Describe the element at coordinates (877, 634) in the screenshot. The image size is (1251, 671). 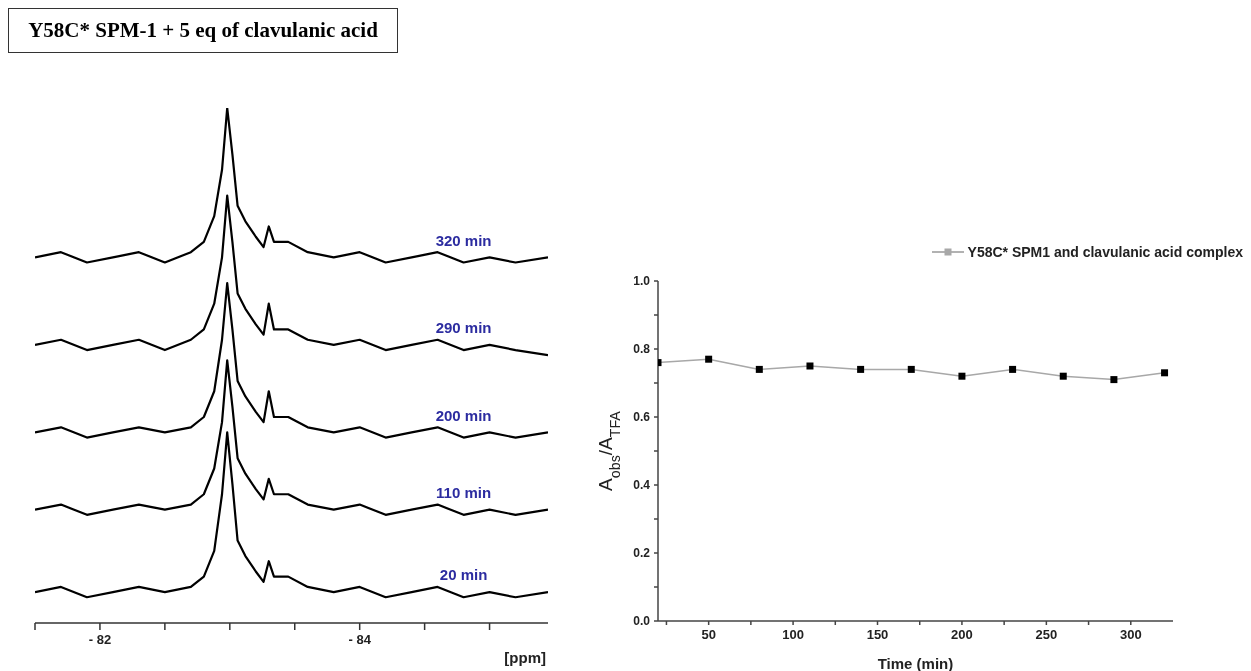
I see `x-tick-label: 150` at that location.